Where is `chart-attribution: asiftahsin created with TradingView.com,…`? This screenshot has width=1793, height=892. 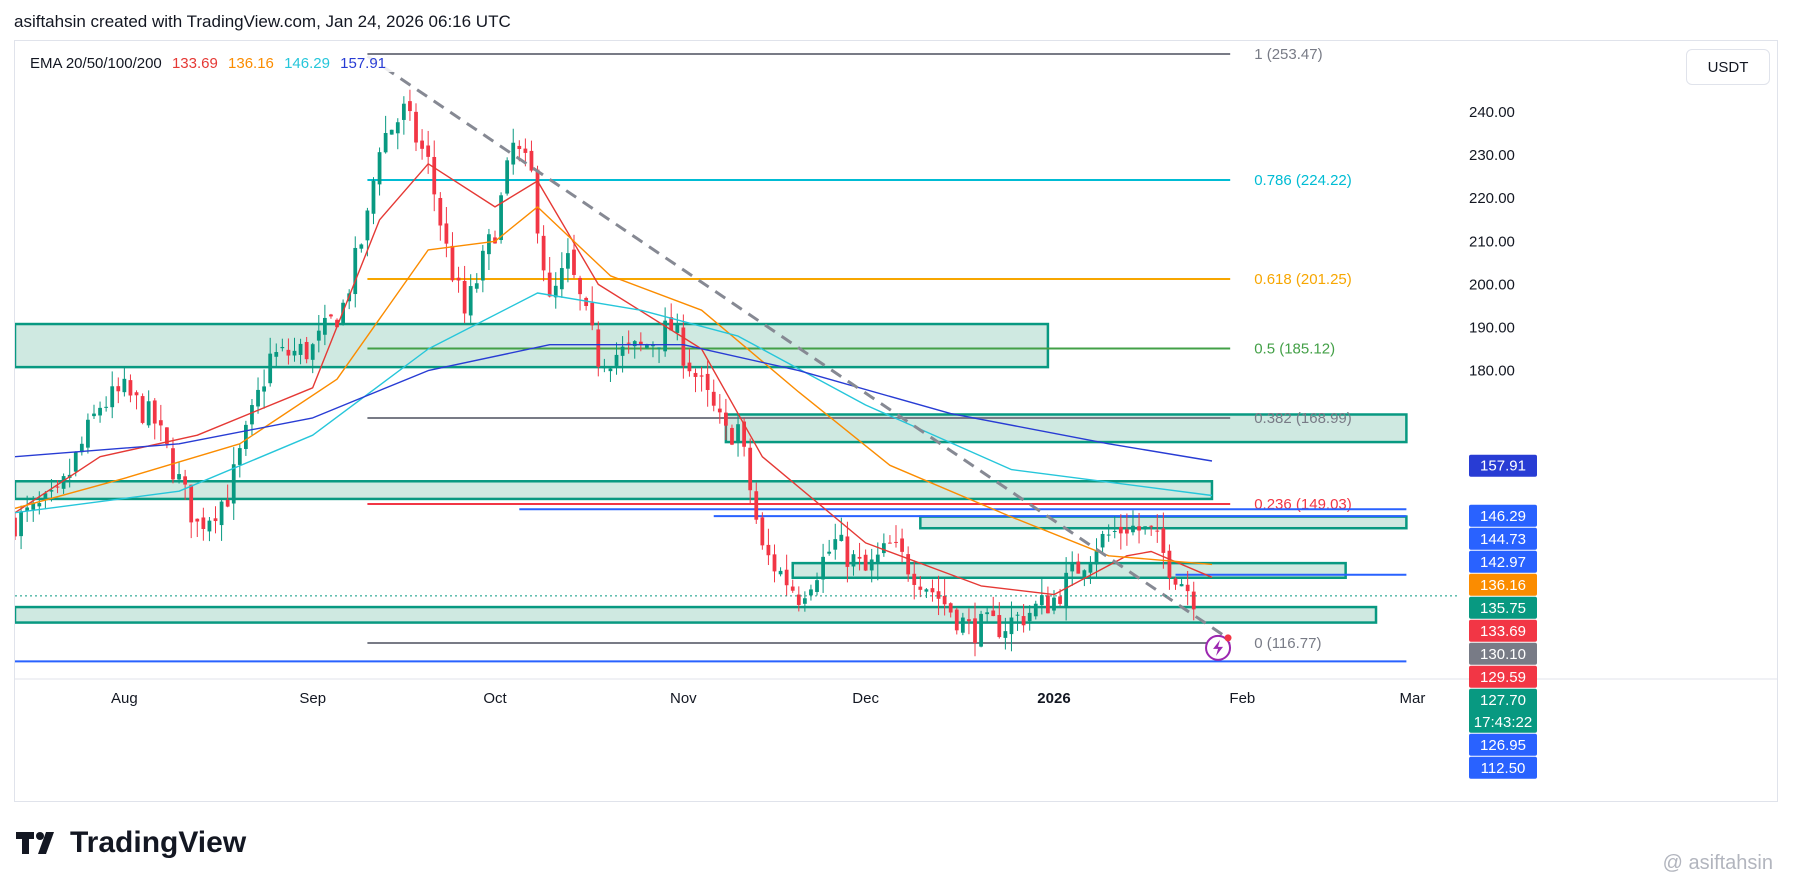 chart-attribution: asiftahsin created with TradingView.com,… is located at coordinates (262, 21).